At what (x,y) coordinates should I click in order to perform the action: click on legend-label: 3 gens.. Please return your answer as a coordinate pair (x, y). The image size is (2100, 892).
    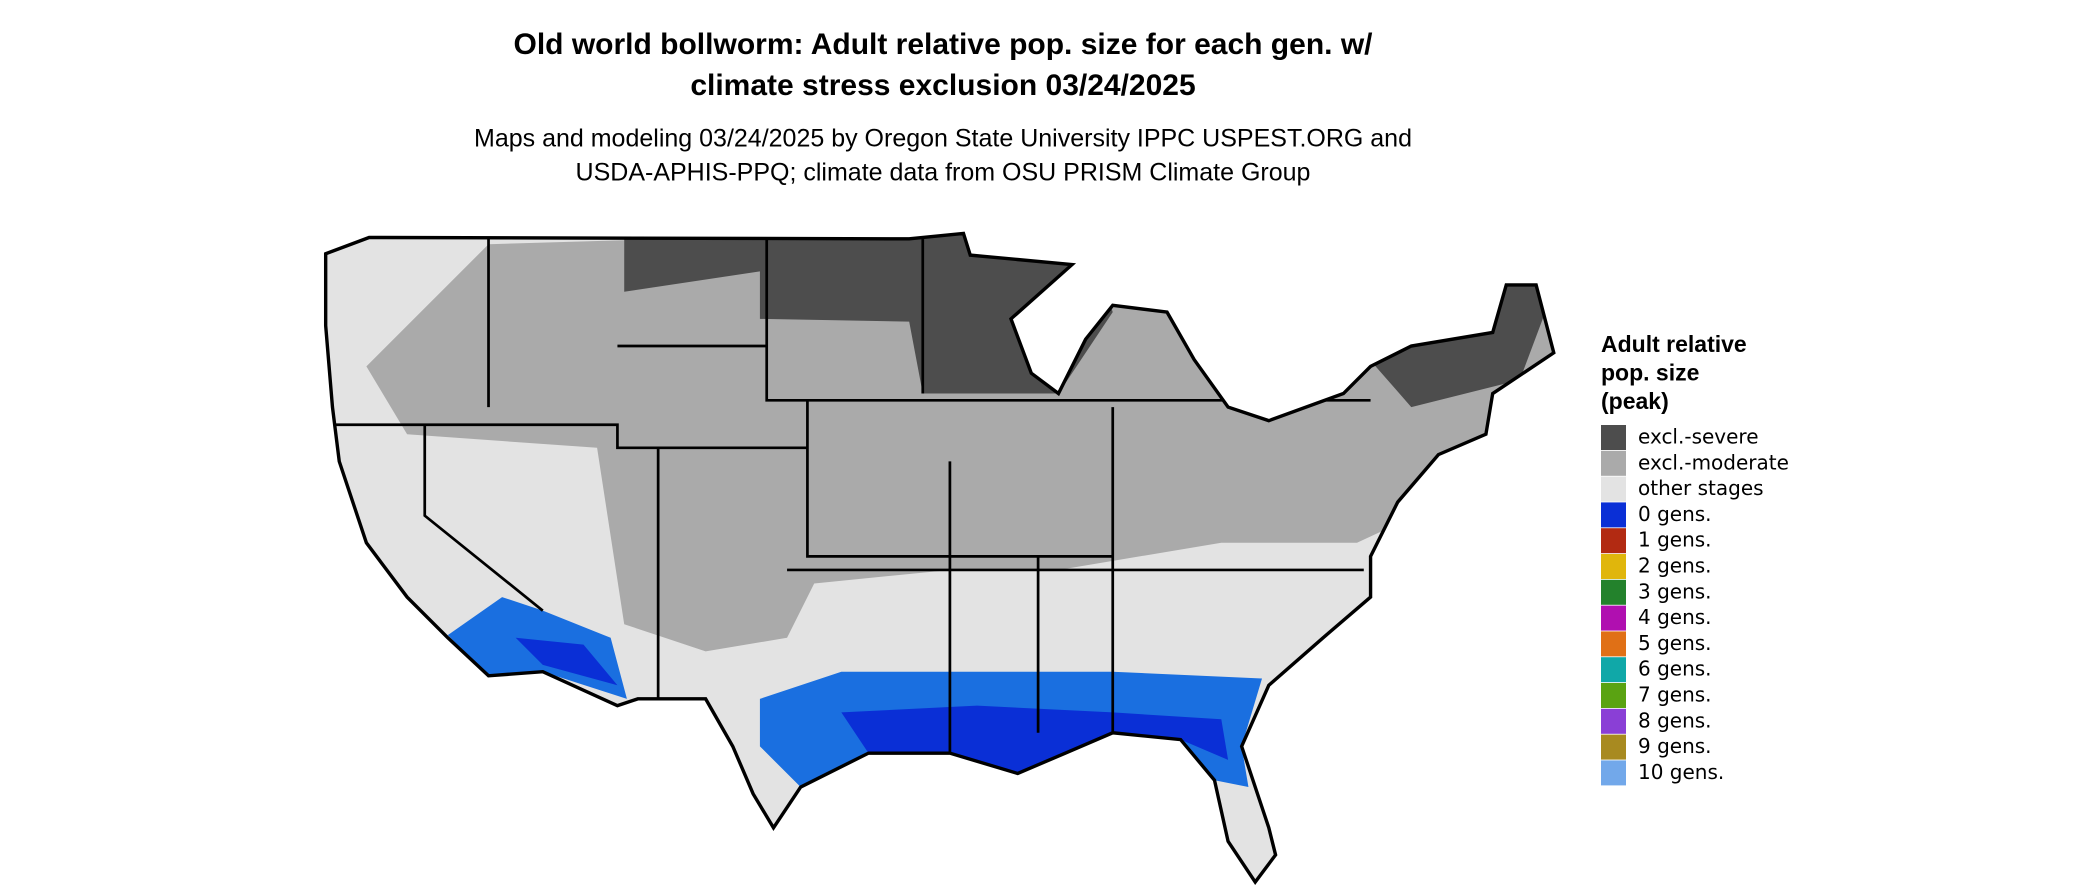
    Looking at the image, I should click on (1675, 591).